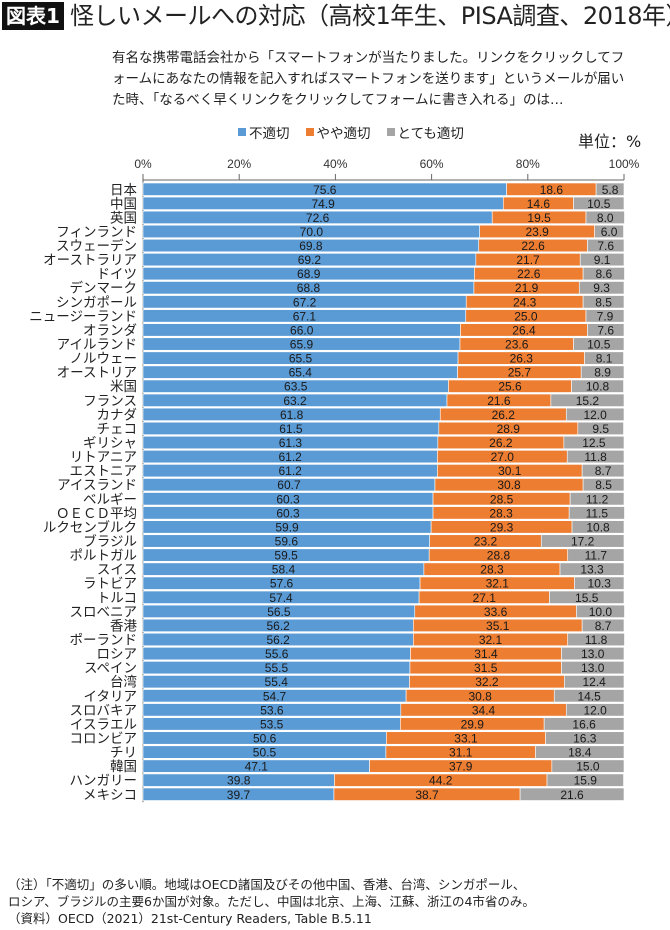 Image resolution: width=670 pixels, height=930 pixels. I want to click on data-label: 59.5, so click(286, 556).